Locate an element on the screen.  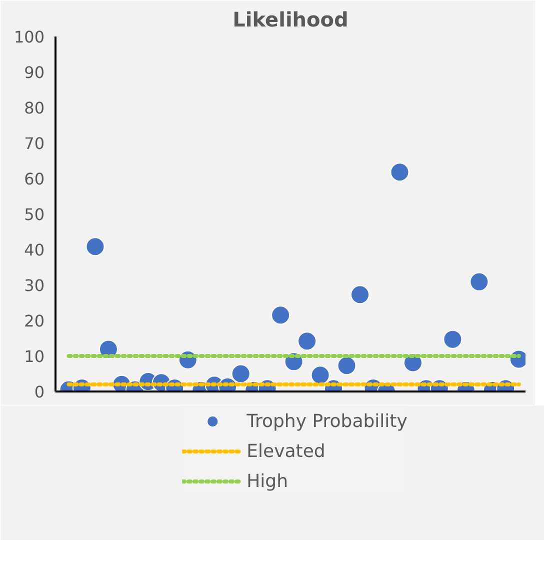
legend-label: High is located at coordinates (267, 481).